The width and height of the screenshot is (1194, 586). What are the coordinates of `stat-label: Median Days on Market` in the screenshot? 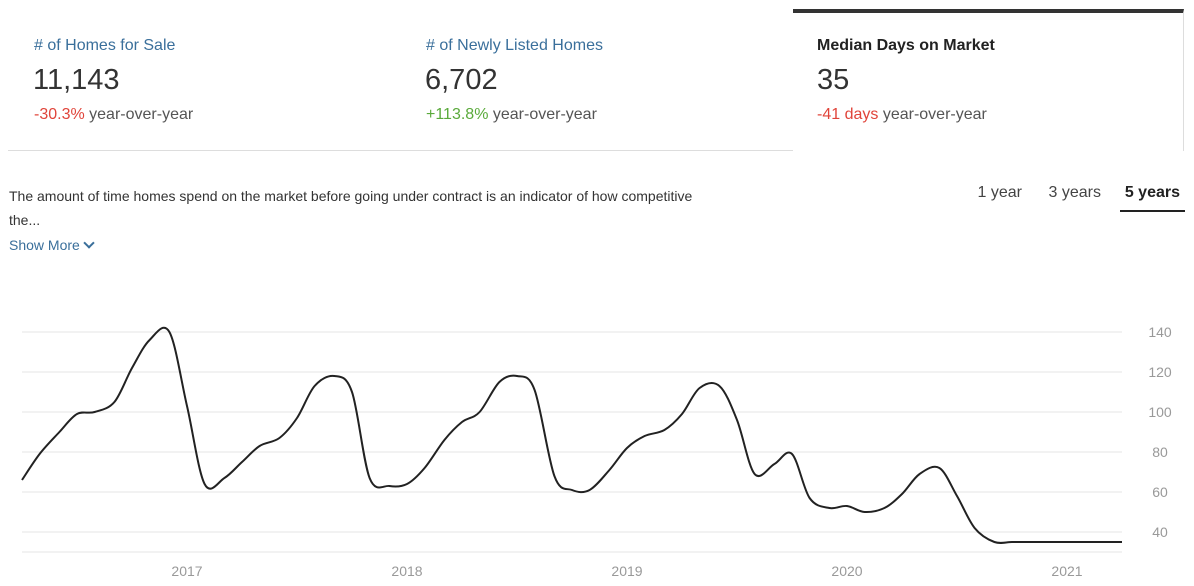 It's located at (906, 45).